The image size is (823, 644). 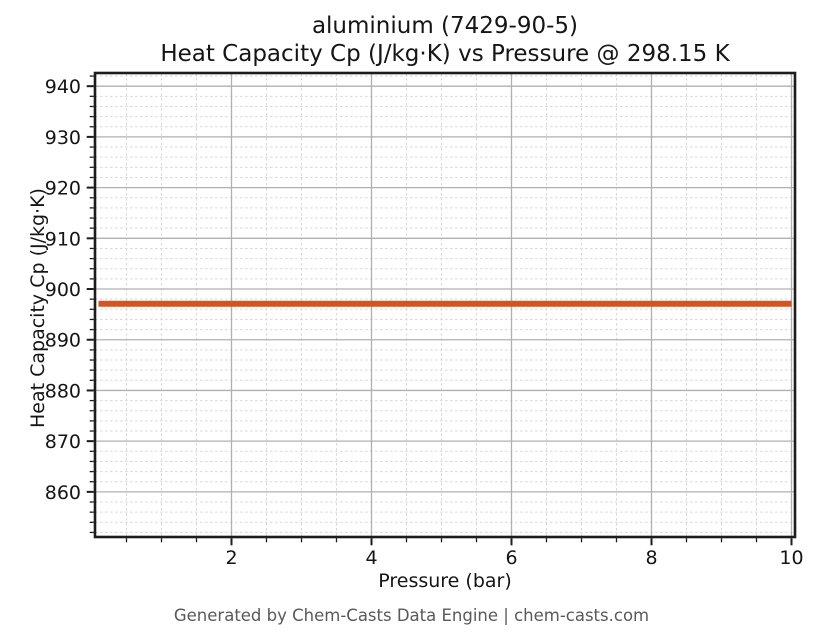 I want to click on y-tick-label: 870, so click(x=63, y=442).